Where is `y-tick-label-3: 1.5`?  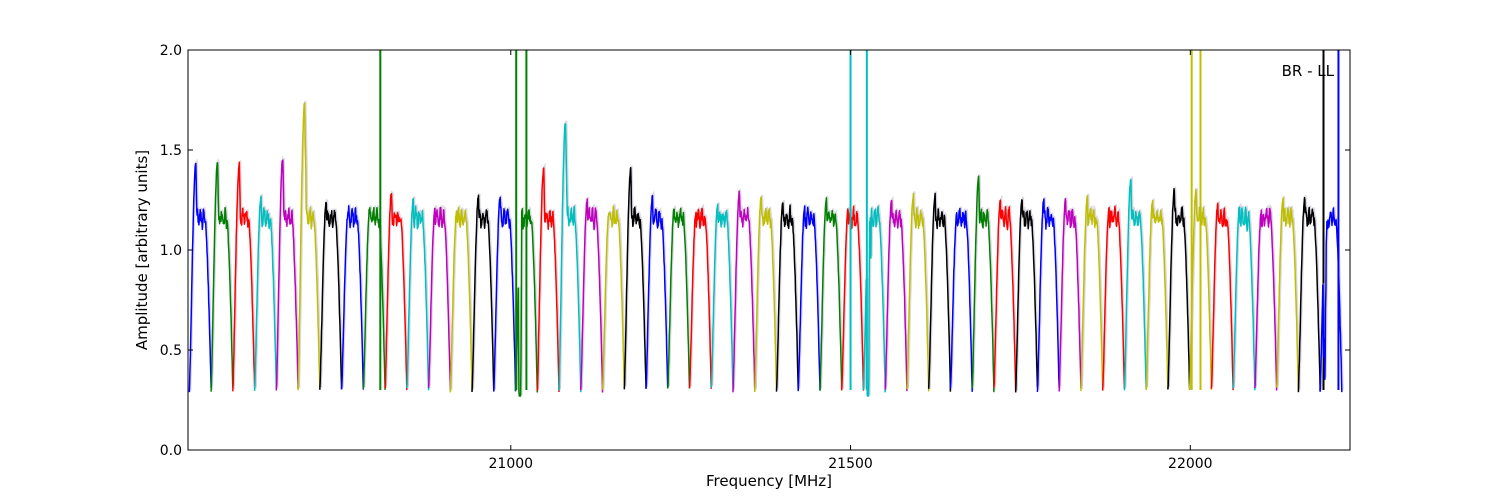 y-tick-label-3: 1.5 is located at coordinates (171, 151).